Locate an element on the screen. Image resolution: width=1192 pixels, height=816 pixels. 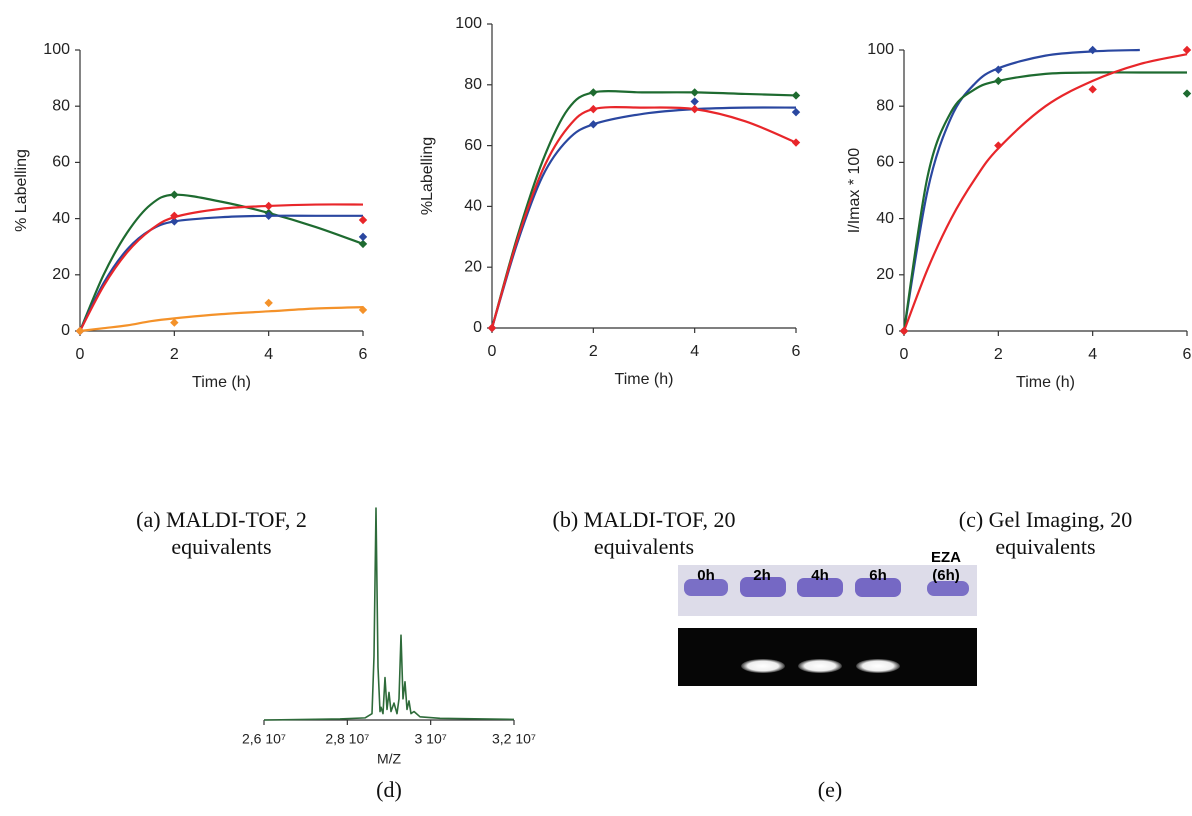
spectrum-line is located at coordinates (389, 614).